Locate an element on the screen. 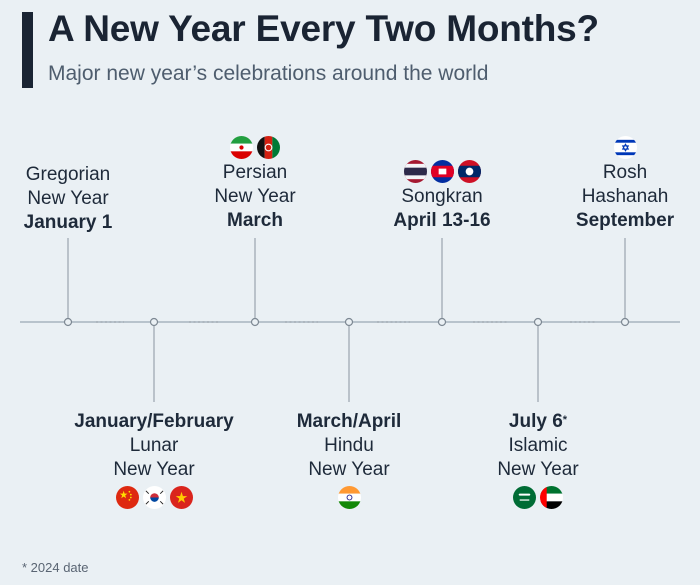 The image size is (700, 585). event-date: January 1 is located at coordinates (68, 222).